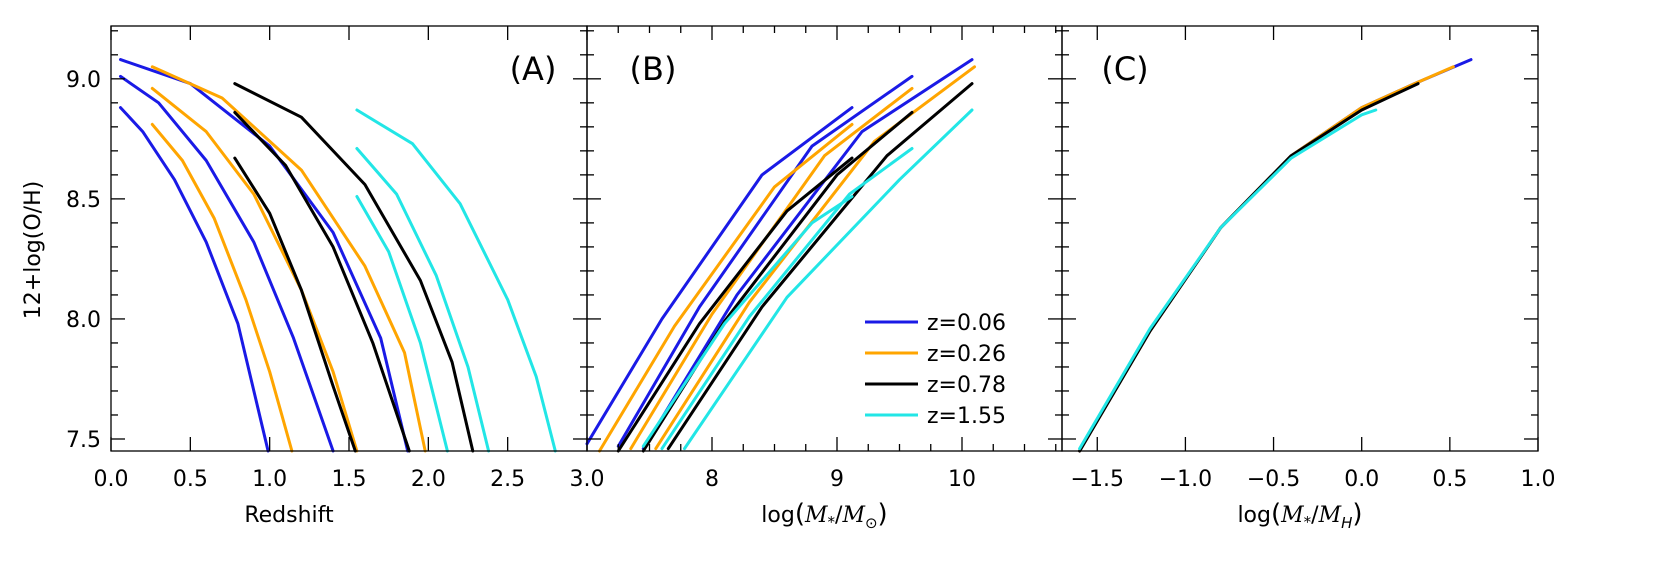  I want to click on legend-label: z=0.26, so click(966, 354).